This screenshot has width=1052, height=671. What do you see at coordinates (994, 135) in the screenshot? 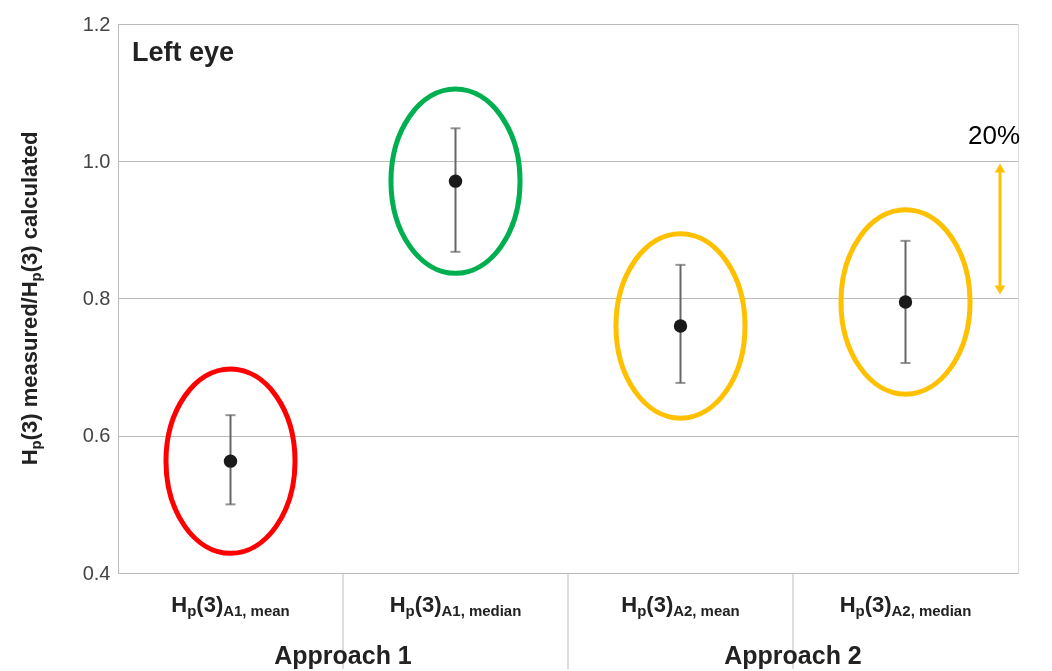
I see `annotation: 20%` at bounding box center [994, 135].